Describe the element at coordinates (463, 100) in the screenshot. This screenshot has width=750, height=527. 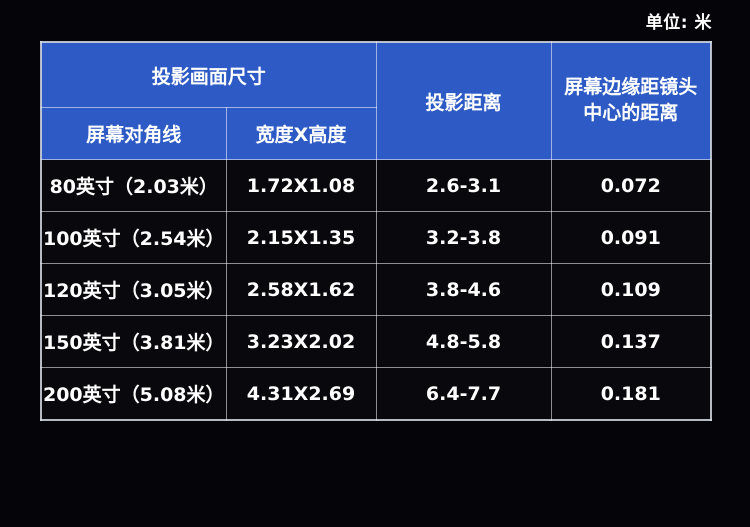
I see `header-projection-distance: 投影距离` at that location.